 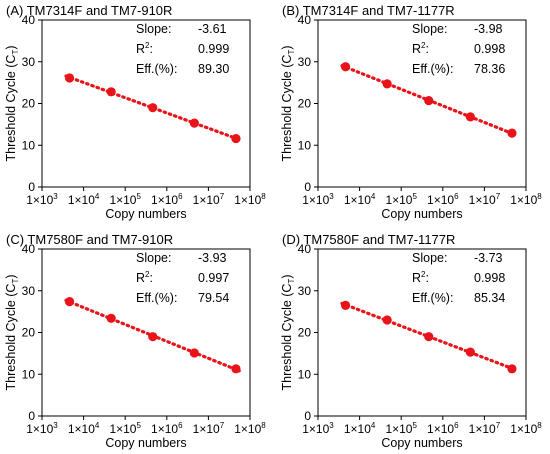 I want to click on stat-value: -3.61, so click(x=212, y=29).